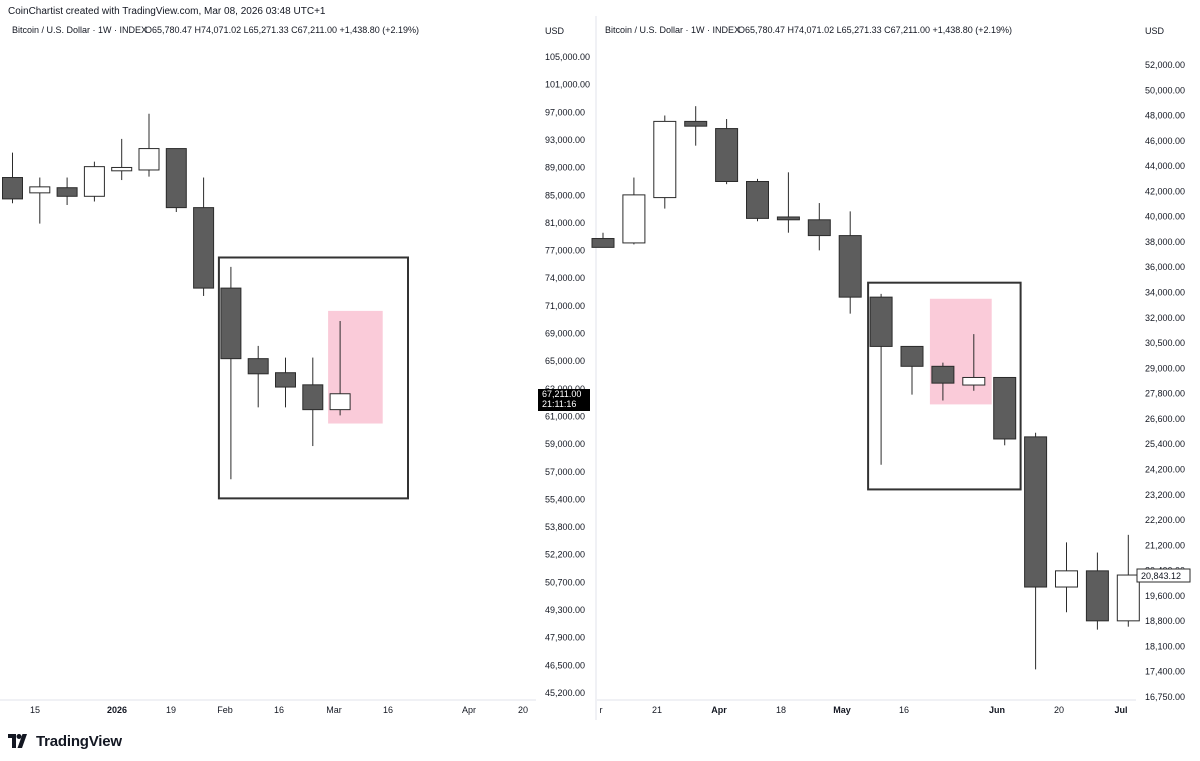 This screenshot has height=761, width=1200. Describe the element at coordinates (561, 394) in the screenshot. I see `last-price-label: 67,211.00` at that location.